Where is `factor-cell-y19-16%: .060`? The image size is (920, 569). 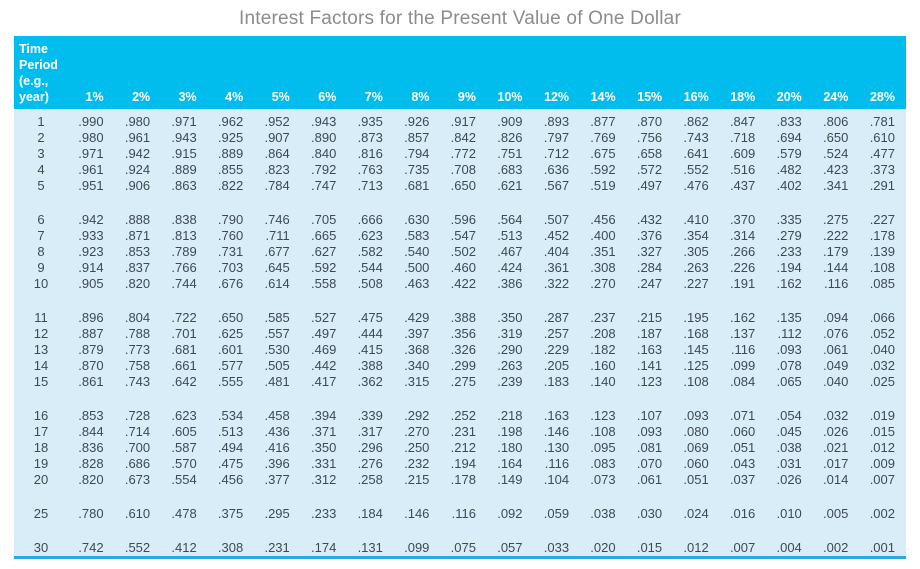
factor-cell-y19-16%: .060 is located at coordinates (696, 463).